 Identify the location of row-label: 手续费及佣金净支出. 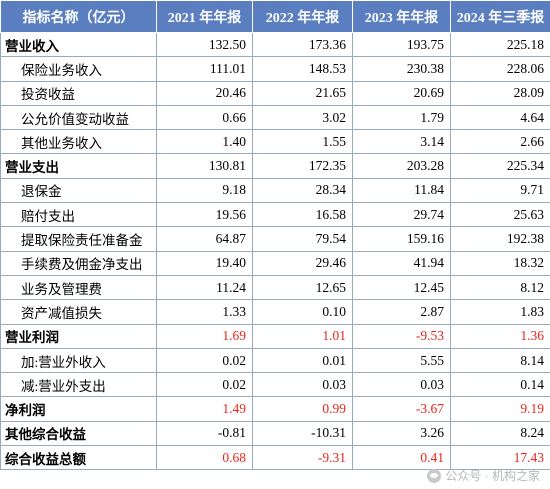
(78, 263).